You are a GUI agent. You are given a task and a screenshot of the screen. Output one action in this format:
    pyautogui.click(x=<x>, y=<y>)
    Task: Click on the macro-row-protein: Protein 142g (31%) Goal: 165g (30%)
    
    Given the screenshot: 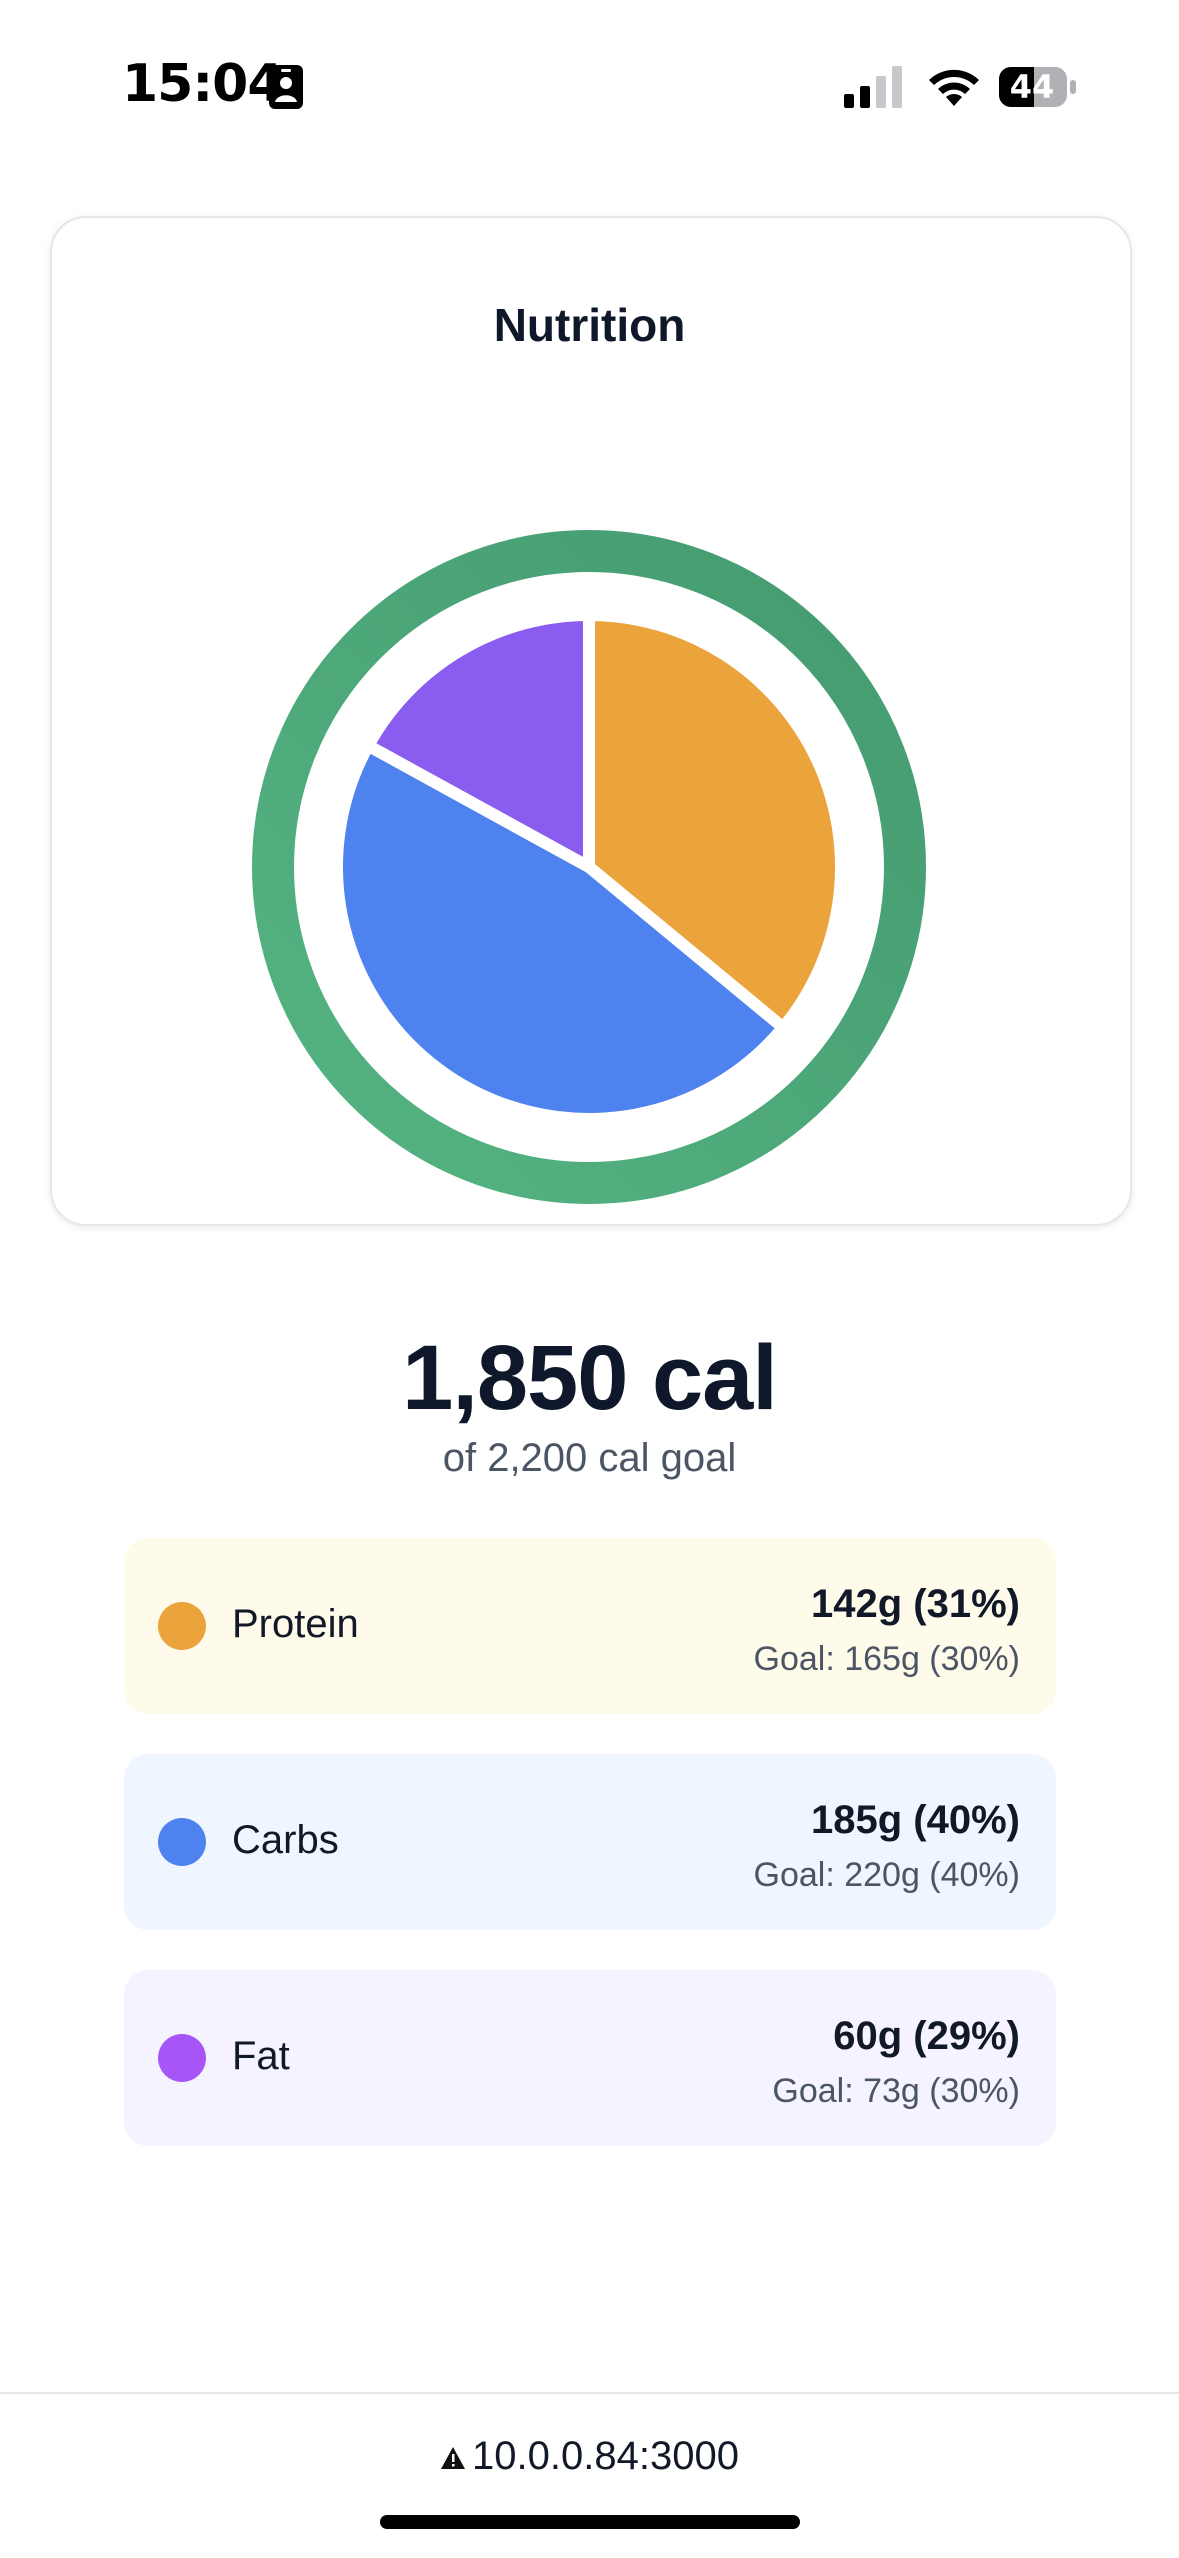 What is the action you would take?
    pyautogui.click(x=590, y=1626)
    